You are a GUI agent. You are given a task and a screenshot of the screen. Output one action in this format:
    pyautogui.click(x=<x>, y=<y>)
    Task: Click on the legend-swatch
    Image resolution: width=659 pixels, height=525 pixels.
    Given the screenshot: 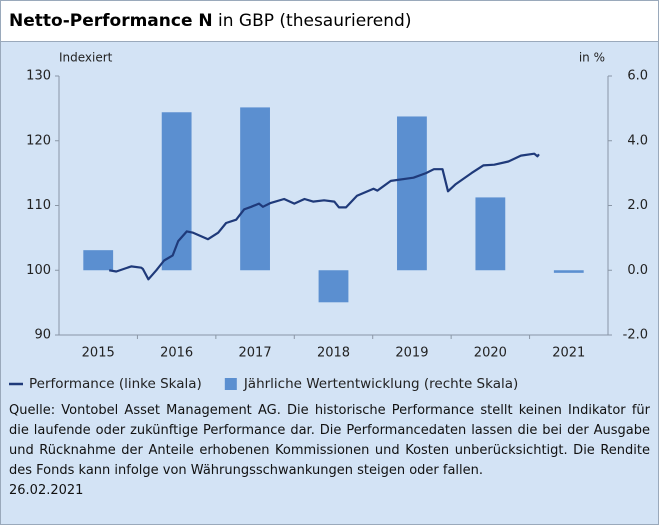 What is the action you would take?
    pyautogui.click(x=230, y=384)
    